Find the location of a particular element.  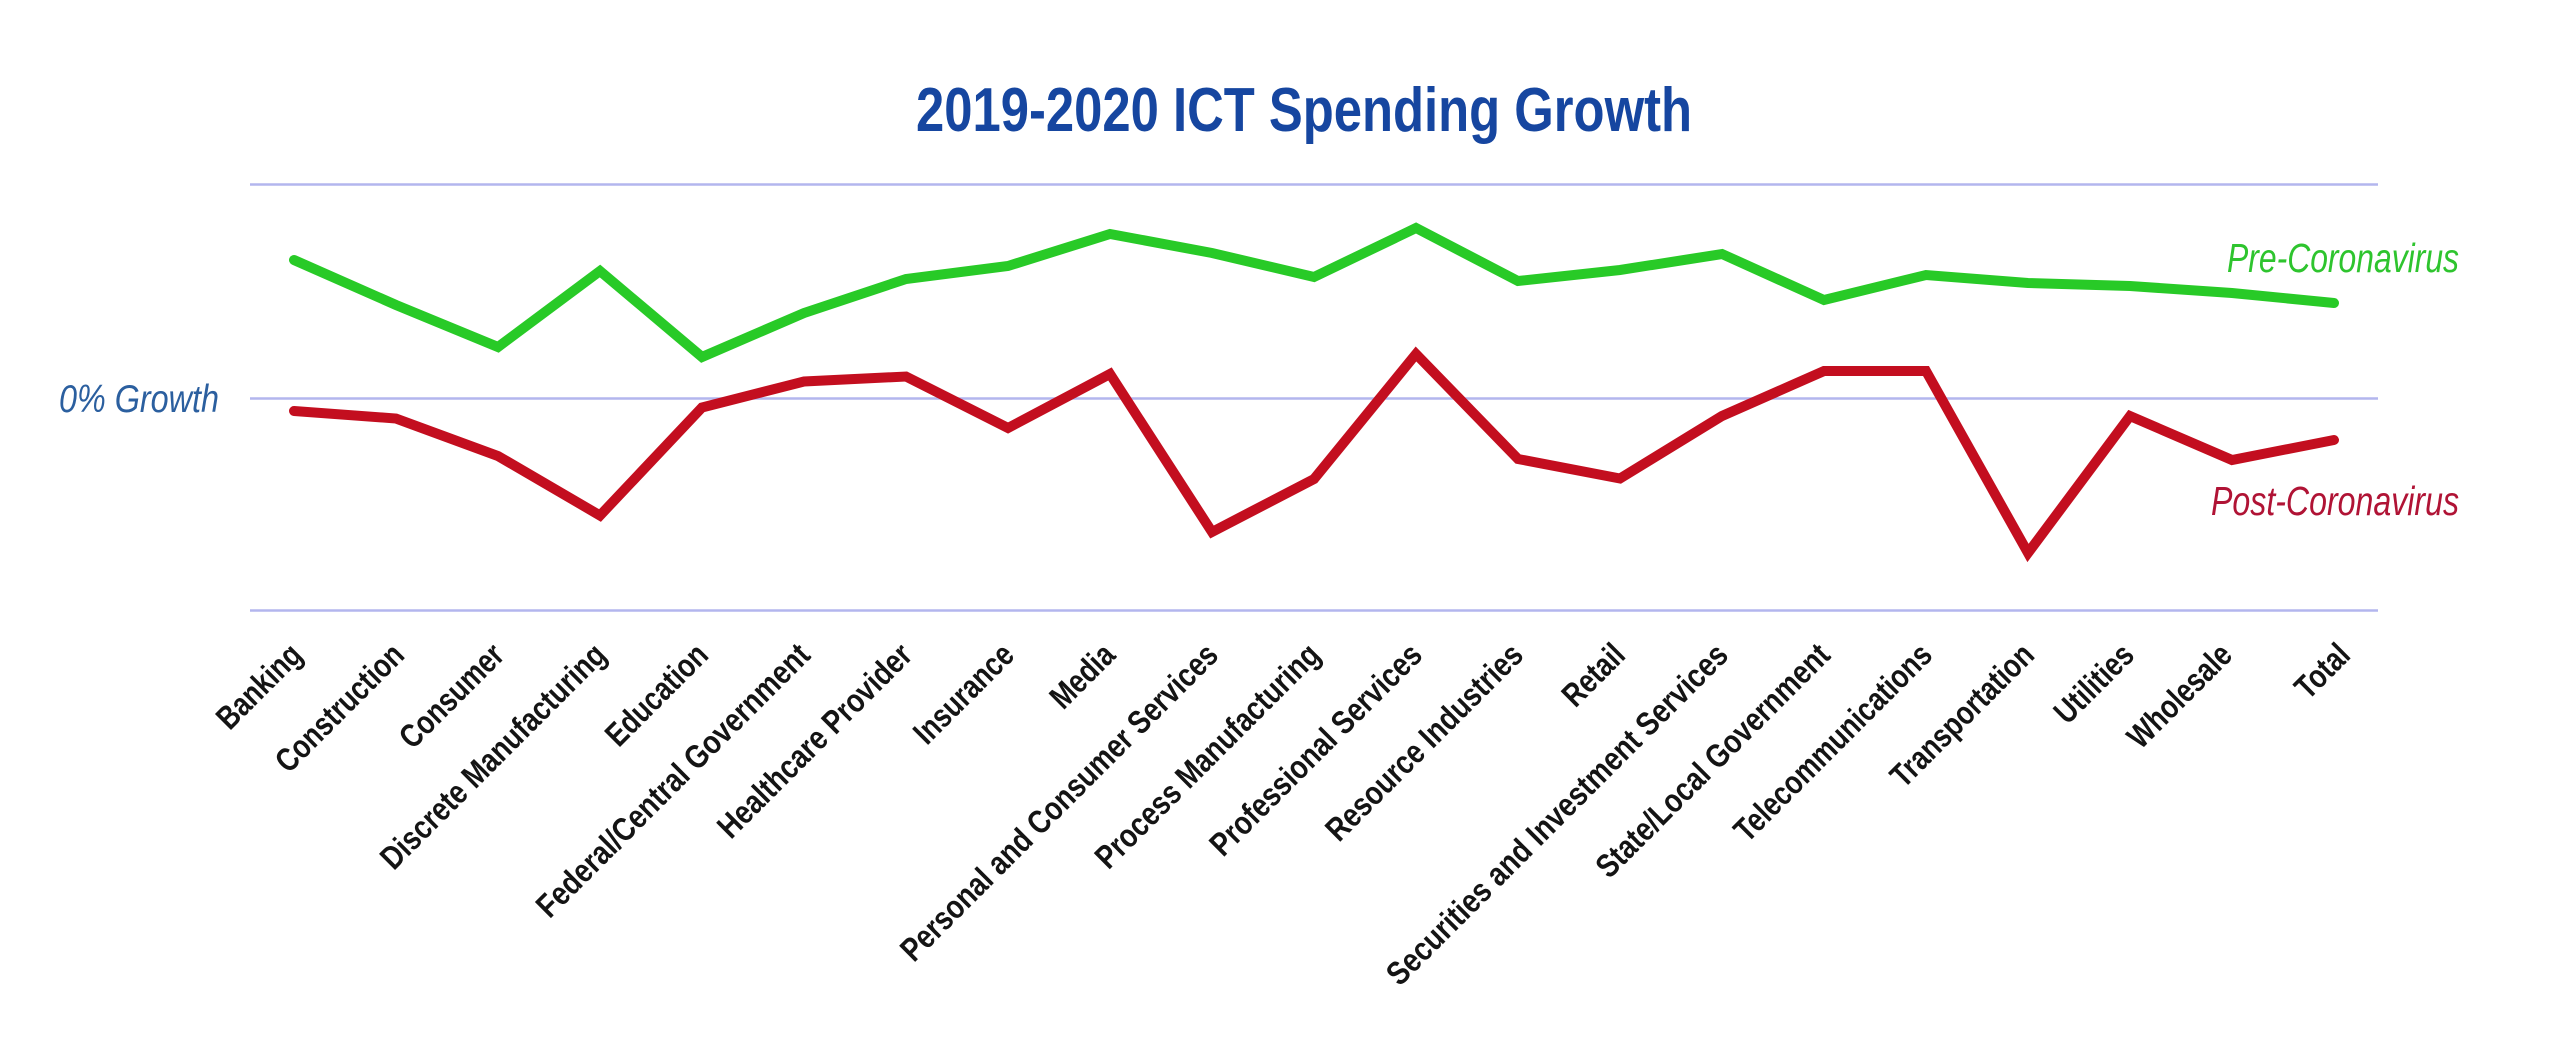

svg-text: 2019-2020 ICT Spending Growth is located at coordinates (1304, 110).